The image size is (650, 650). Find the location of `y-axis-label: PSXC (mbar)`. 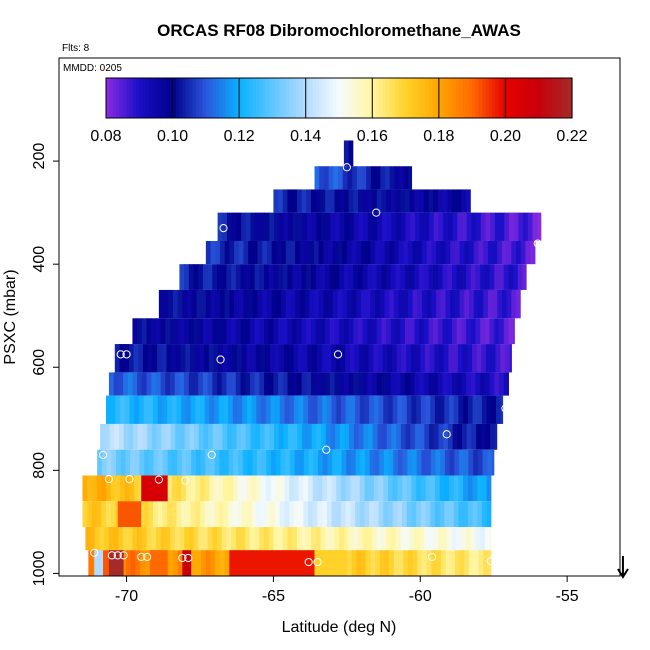

y-axis-label: PSXC (mbar) is located at coordinates (10, 316).